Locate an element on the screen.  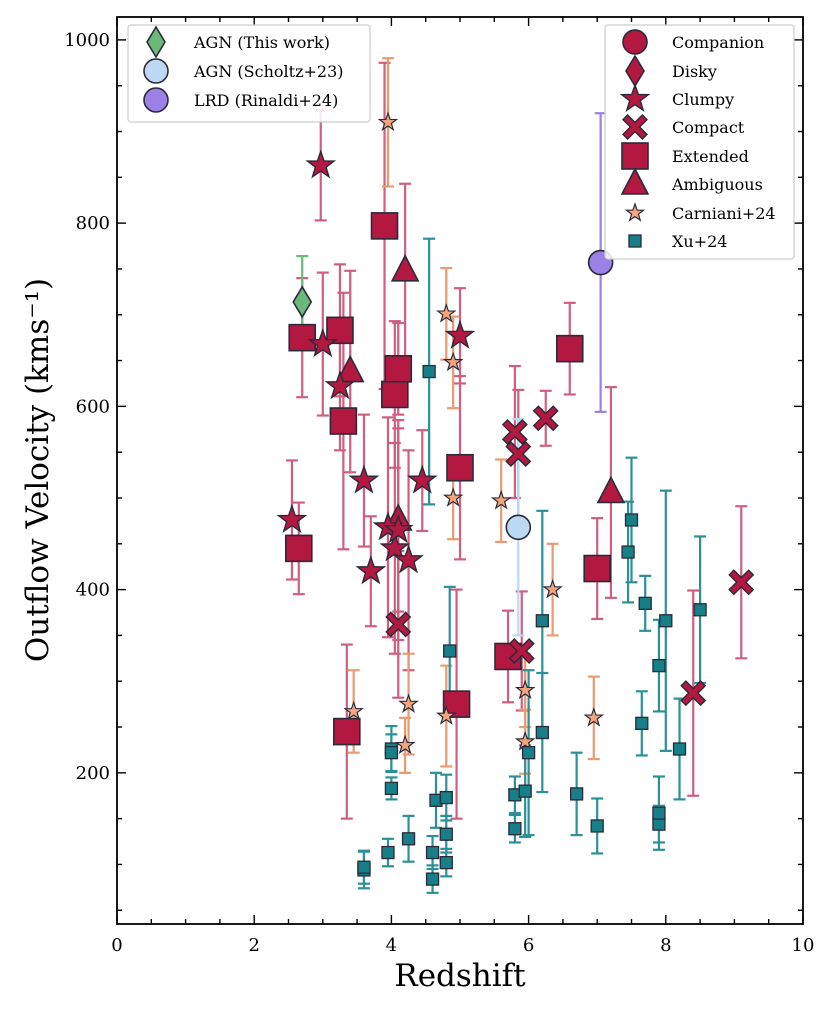
legend-right-label: Compact is located at coordinates (708, 127).